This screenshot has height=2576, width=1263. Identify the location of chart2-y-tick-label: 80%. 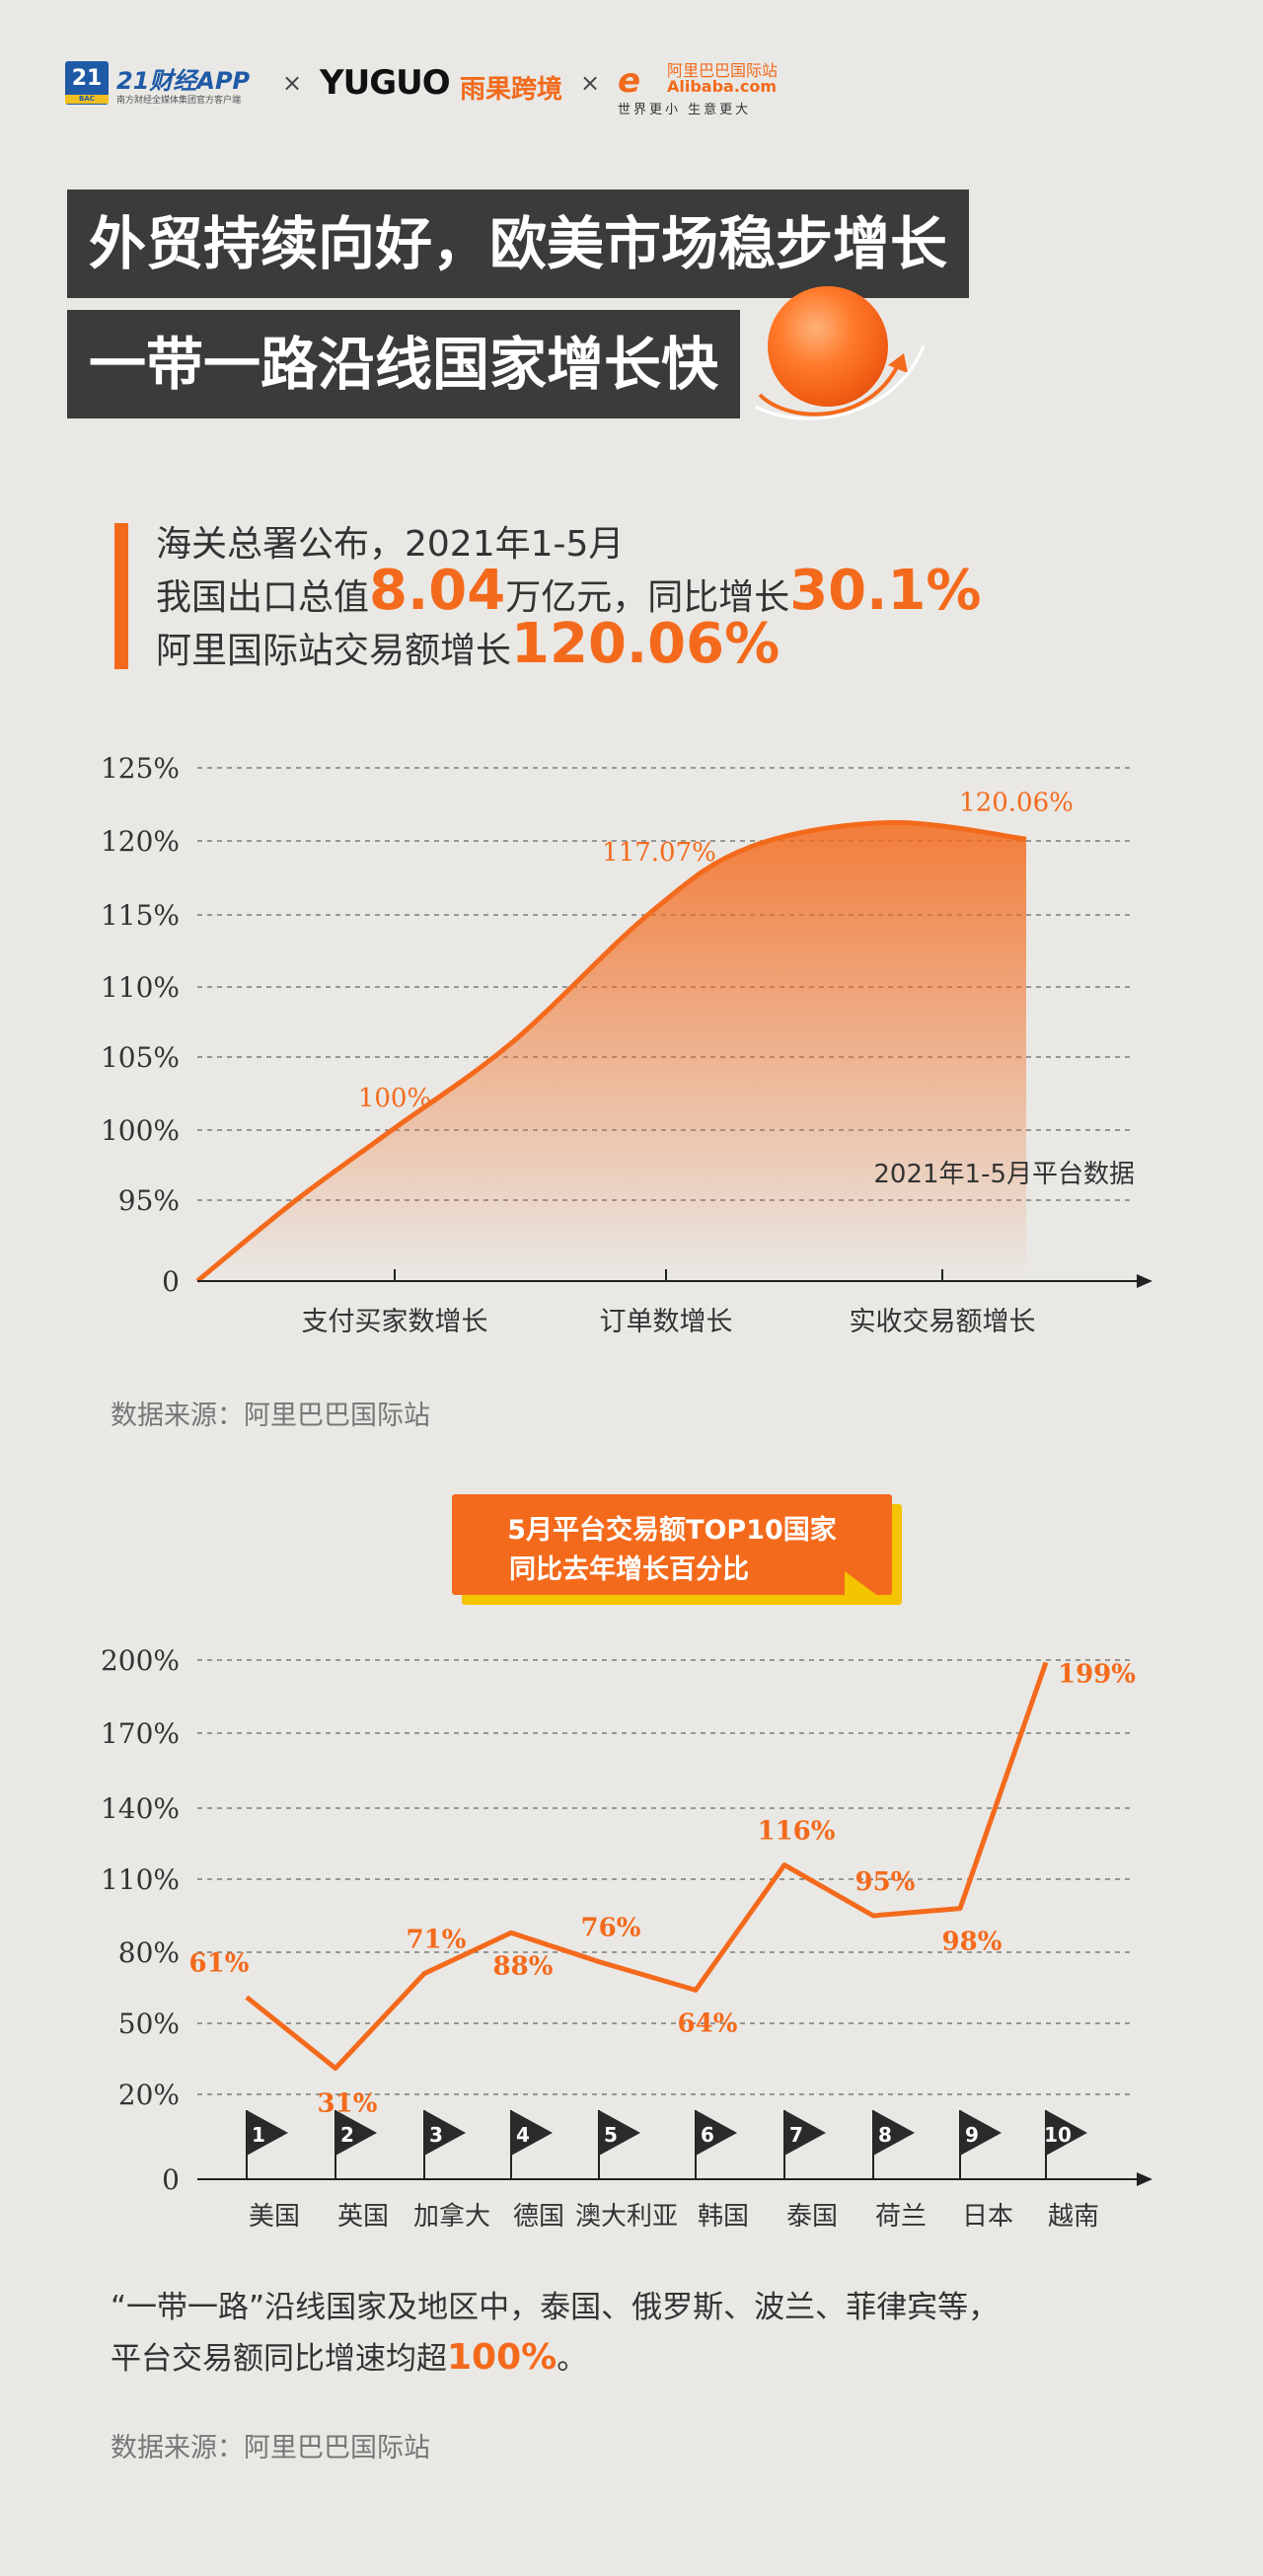
(149, 1953).